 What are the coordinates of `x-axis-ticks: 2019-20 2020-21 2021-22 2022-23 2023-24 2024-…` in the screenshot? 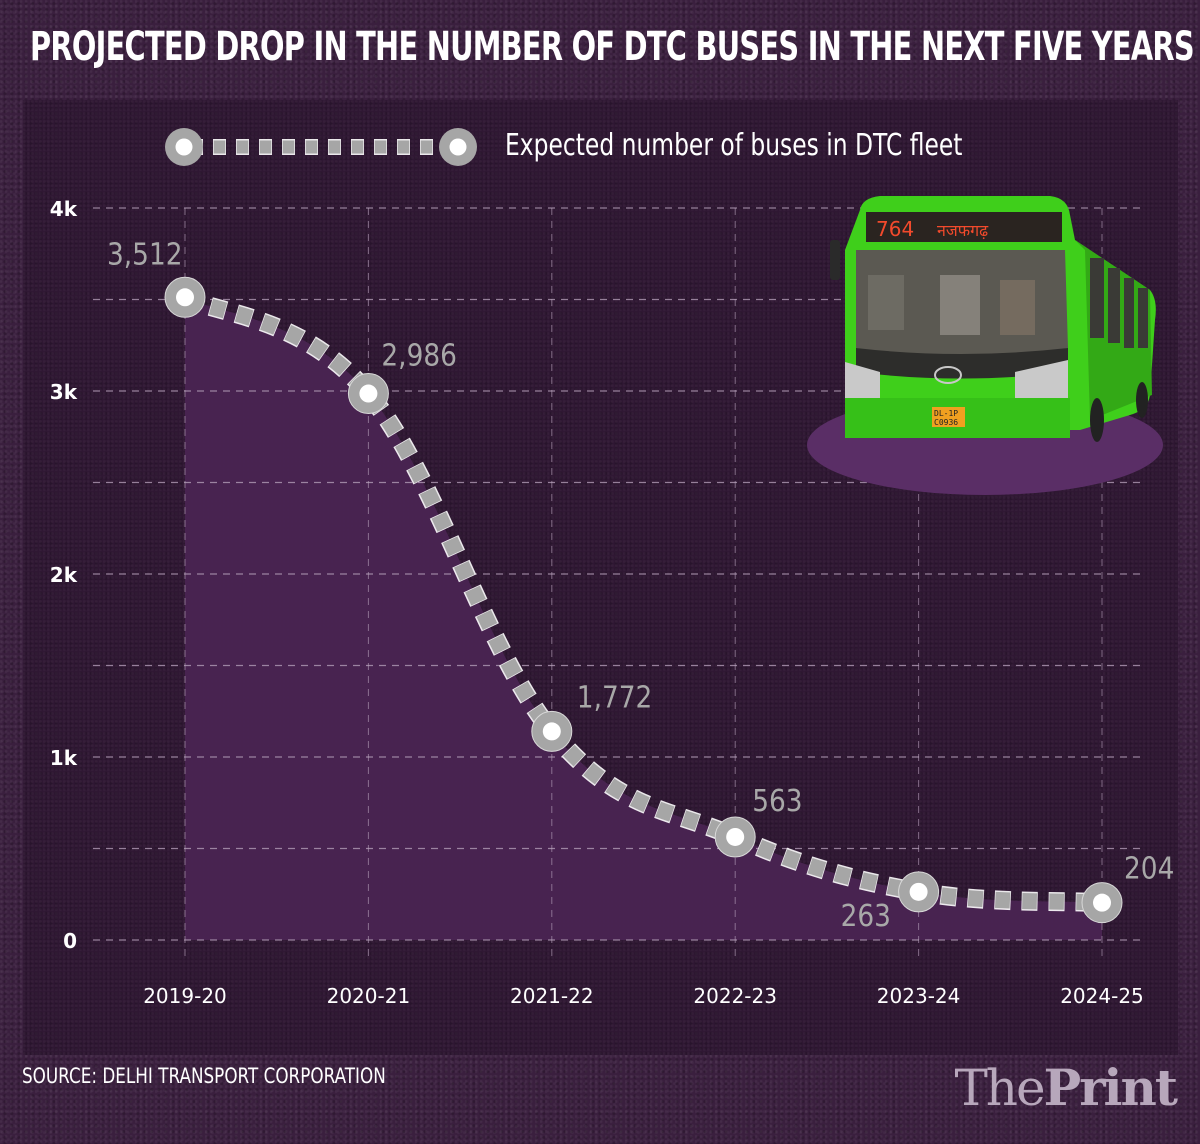 It's located at (643, 996).